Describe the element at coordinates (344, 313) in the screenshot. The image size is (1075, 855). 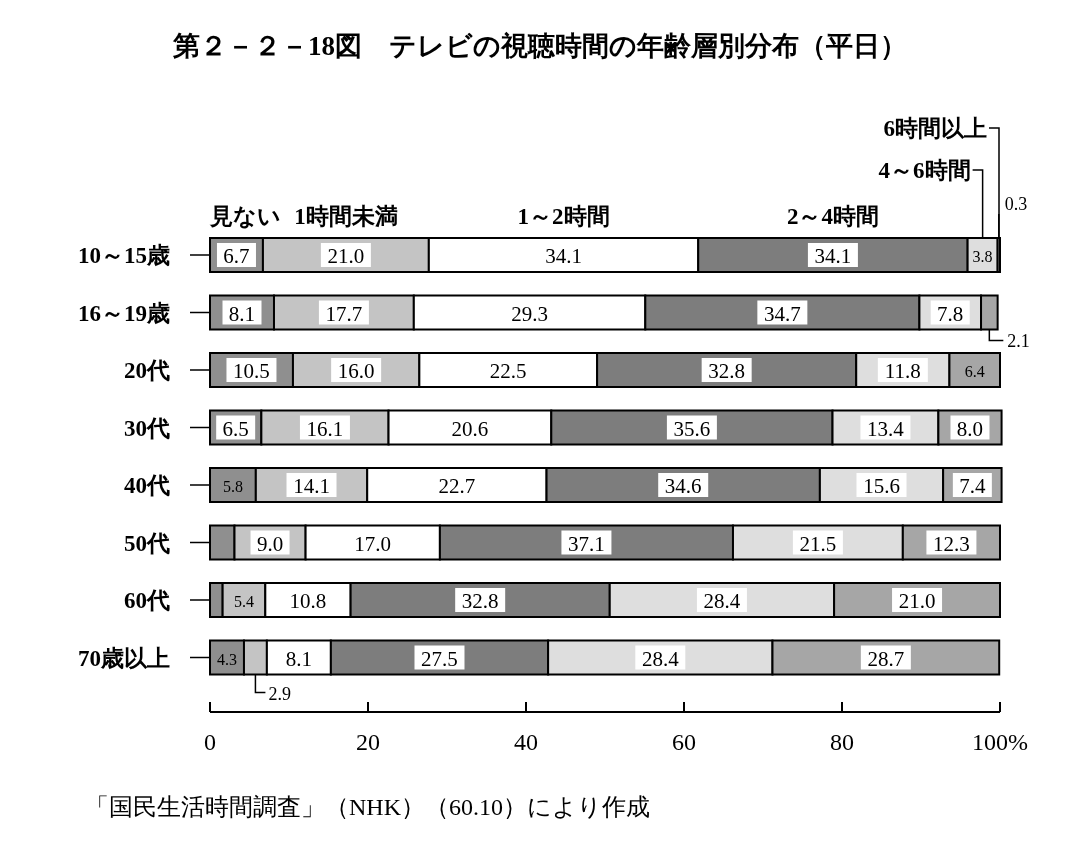
I see `data-label: 17.7` at that location.